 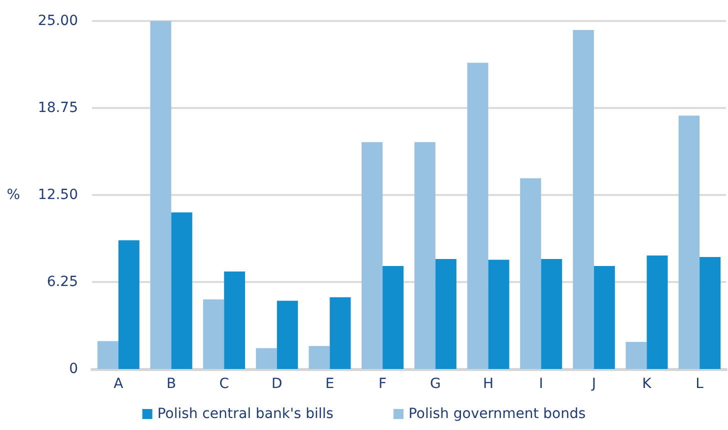 What do you see at coordinates (13, 195) in the screenshot?
I see `y-axis-title: %` at bounding box center [13, 195].